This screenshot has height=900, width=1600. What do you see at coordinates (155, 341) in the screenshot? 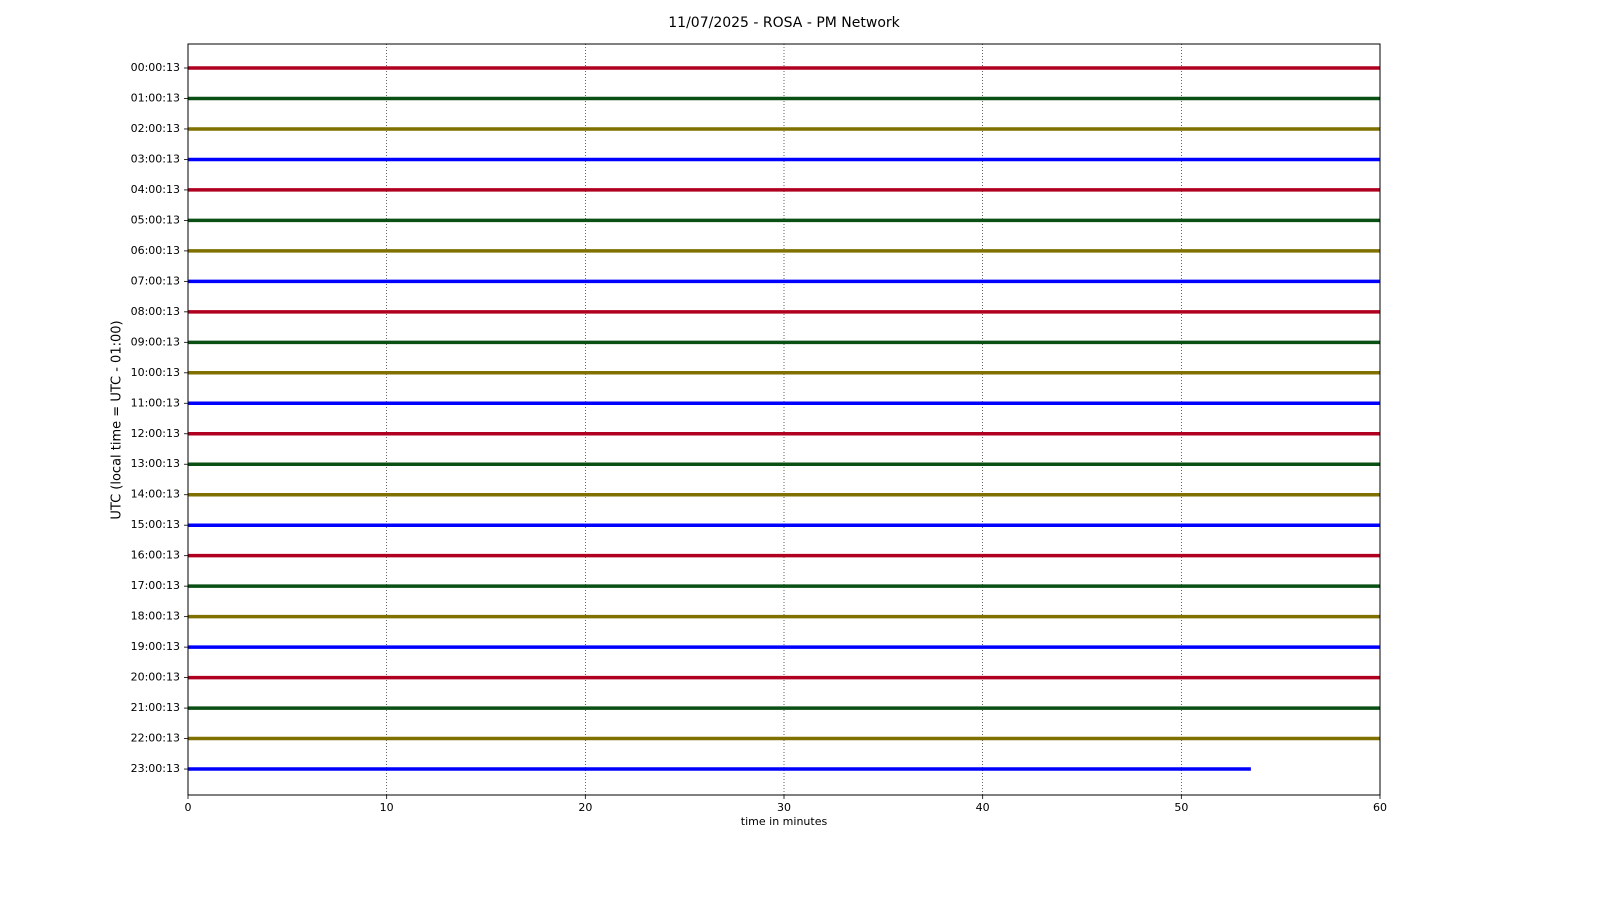
I see `y-tick-label: 09:00:13` at bounding box center [155, 341].